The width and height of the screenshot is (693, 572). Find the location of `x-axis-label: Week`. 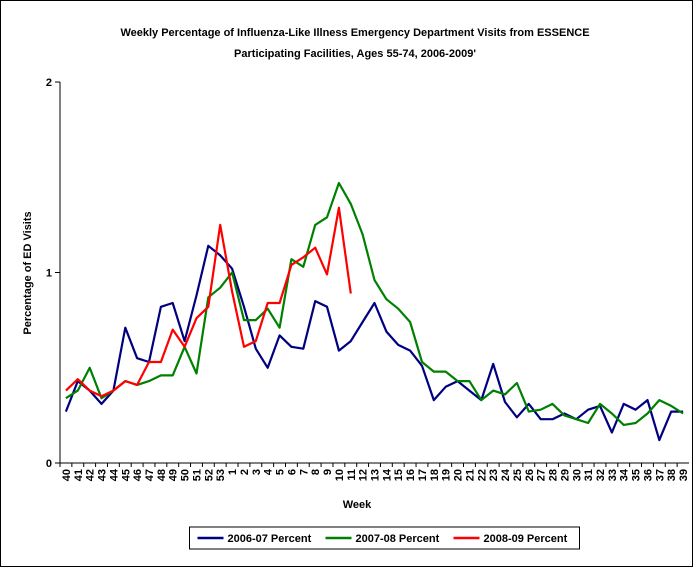

x-axis-label: Week is located at coordinates (357, 505).